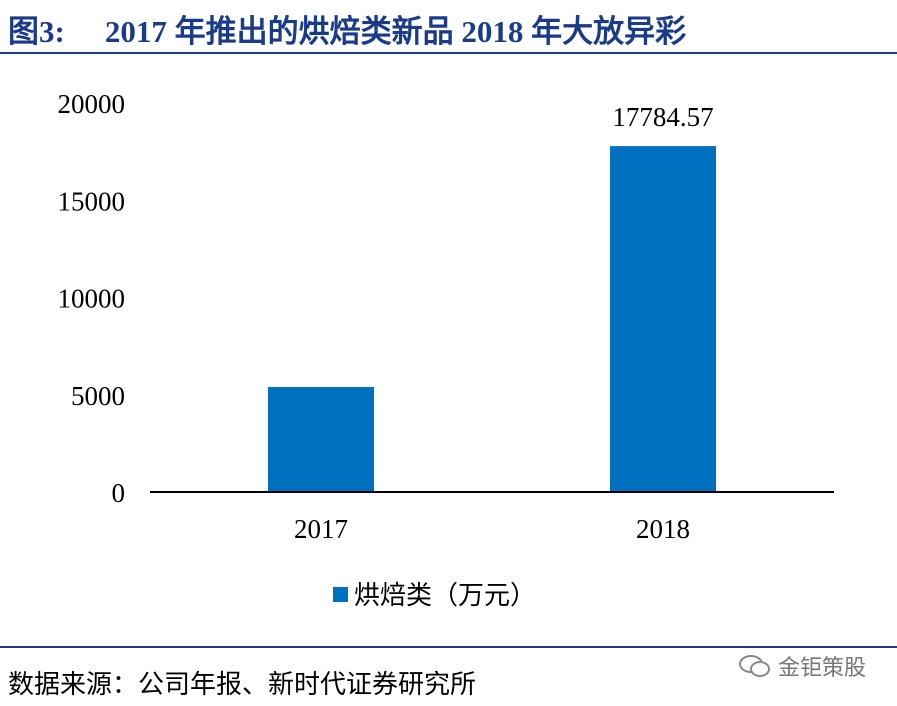 This screenshot has width=897, height=706. I want to click on source-divider, so click(448, 647).